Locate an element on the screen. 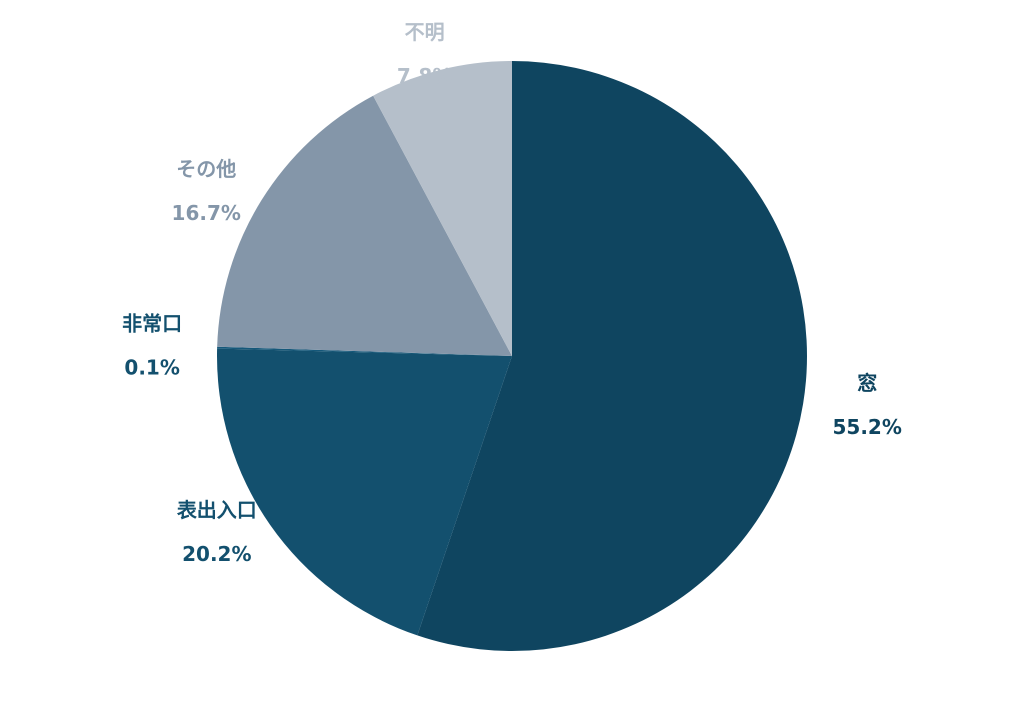 The height and width of the screenshot is (713, 1024). slice-label: 窓 is located at coordinates (867, 383).